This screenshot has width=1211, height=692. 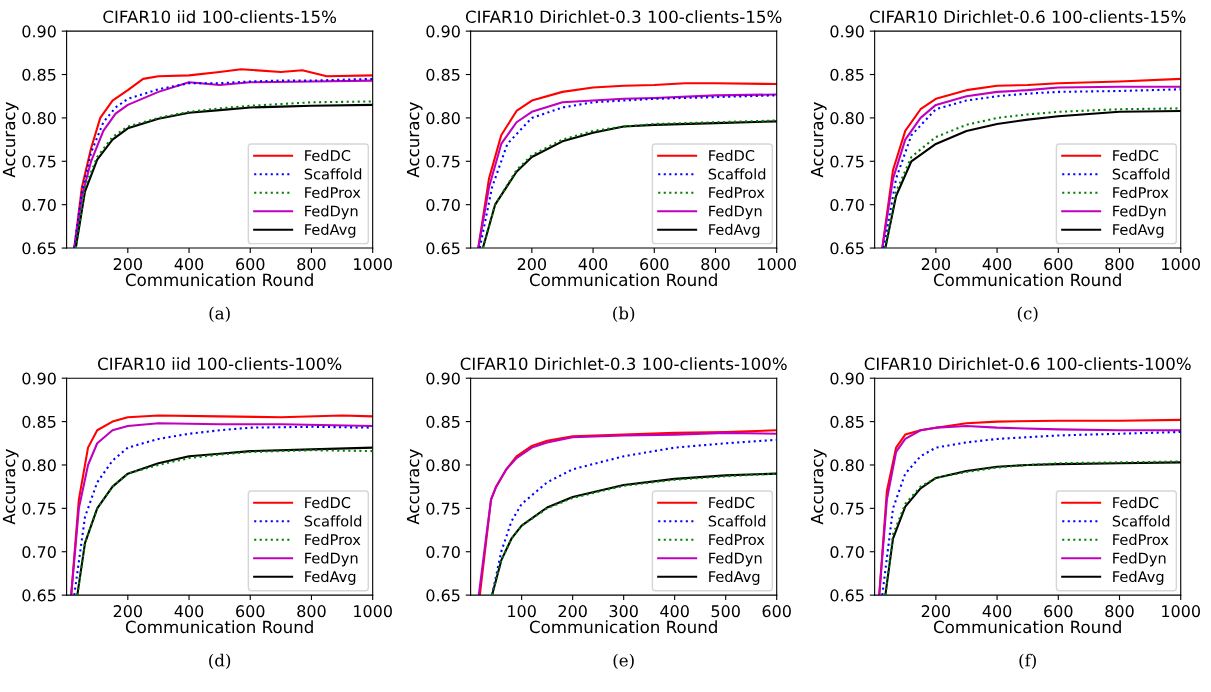 What do you see at coordinates (1027, 364) in the screenshot?
I see `chart-title: CIFAR10 Dirichlet-0.6 100-clients-100%` at bounding box center [1027, 364].